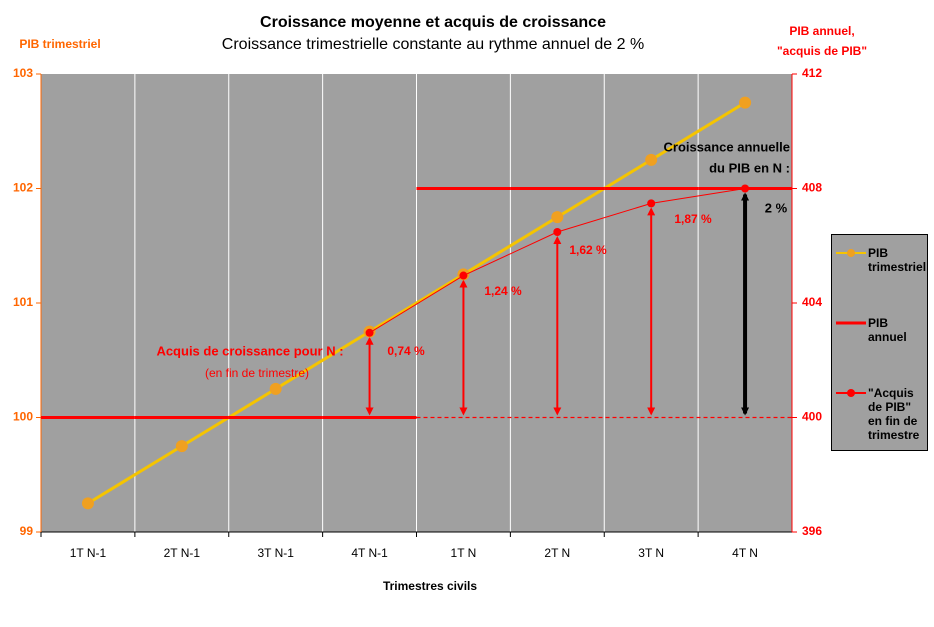 The image size is (934, 627). Describe the element at coordinates (23, 188) in the screenshot. I see `y-tick-label: 102` at that location.